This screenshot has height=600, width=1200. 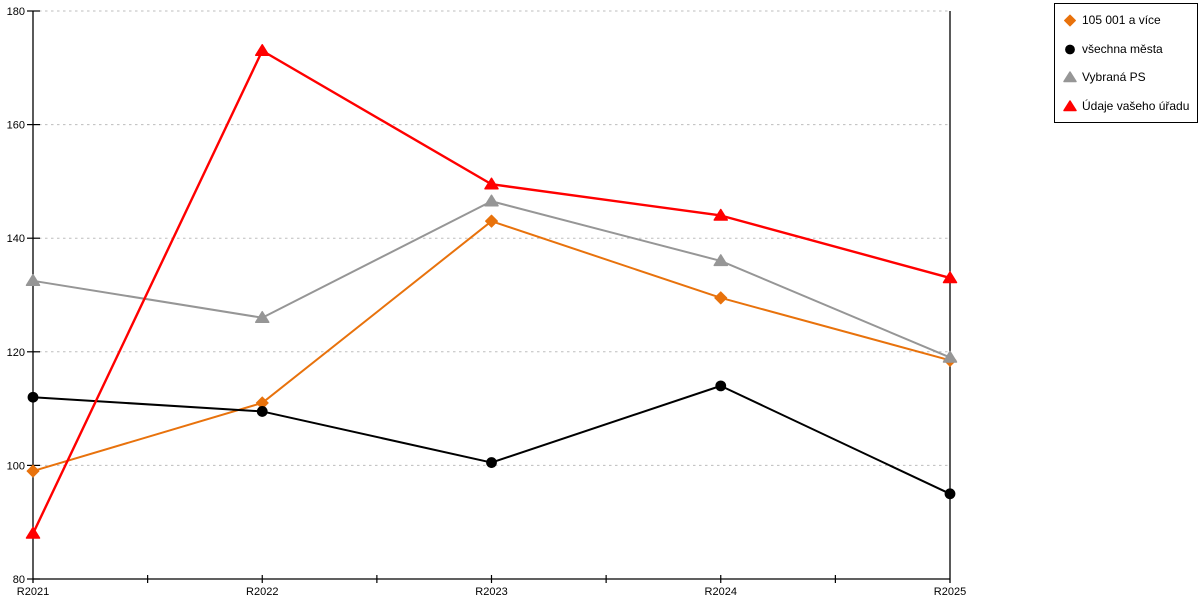 What do you see at coordinates (950, 592) in the screenshot?
I see `x-tick-label: R2025` at bounding box center [950, 592].